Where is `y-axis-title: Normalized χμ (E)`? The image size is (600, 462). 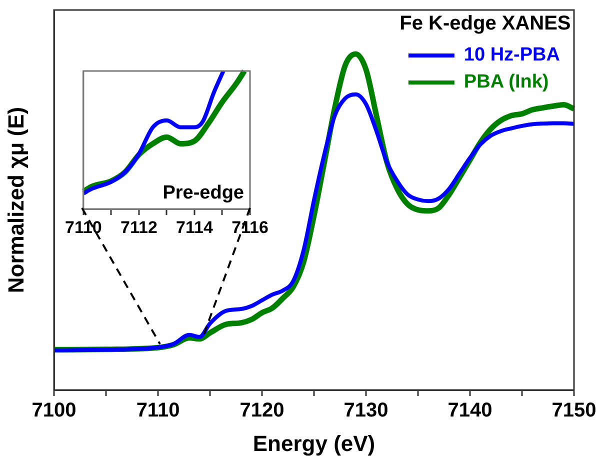
y-axis-title: Normalized χμ (E) is located at coordinates (15, 200).